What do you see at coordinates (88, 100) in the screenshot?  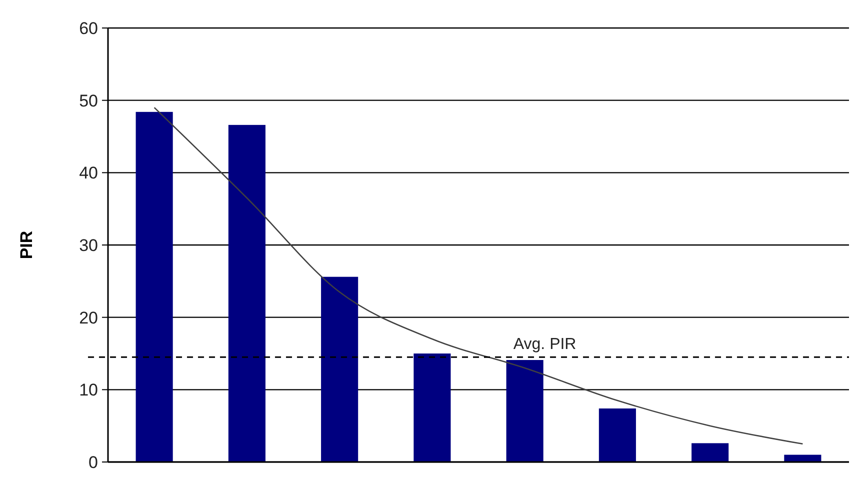 I see `y-tick-label: 50` at bounding box center [88, 100].